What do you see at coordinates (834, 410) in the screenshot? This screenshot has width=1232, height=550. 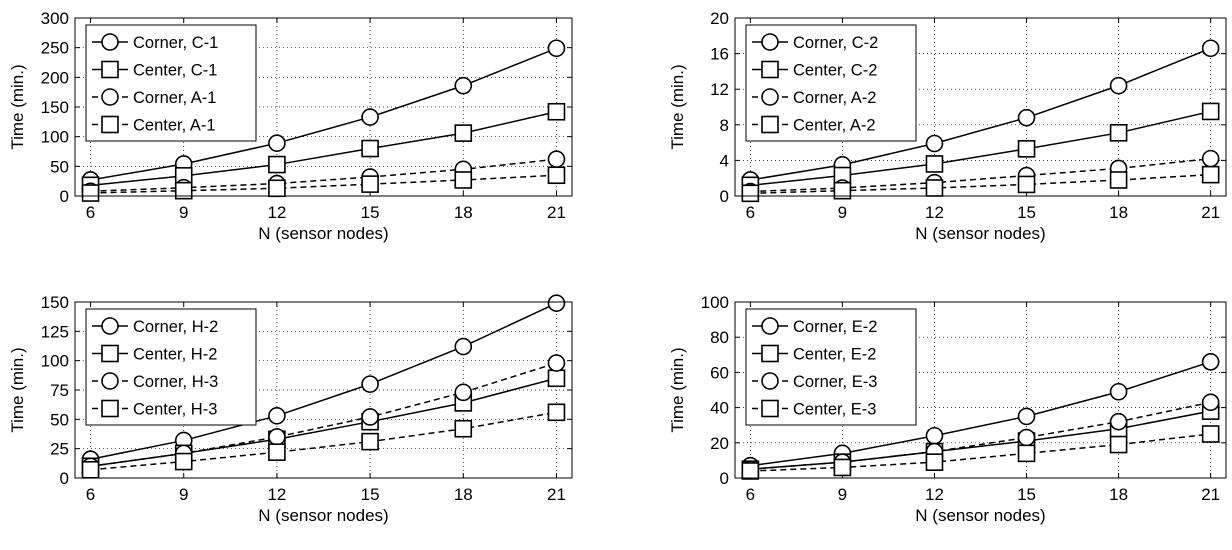 I see `legend-label: Center, E-3` at bounding box center [834, 410].